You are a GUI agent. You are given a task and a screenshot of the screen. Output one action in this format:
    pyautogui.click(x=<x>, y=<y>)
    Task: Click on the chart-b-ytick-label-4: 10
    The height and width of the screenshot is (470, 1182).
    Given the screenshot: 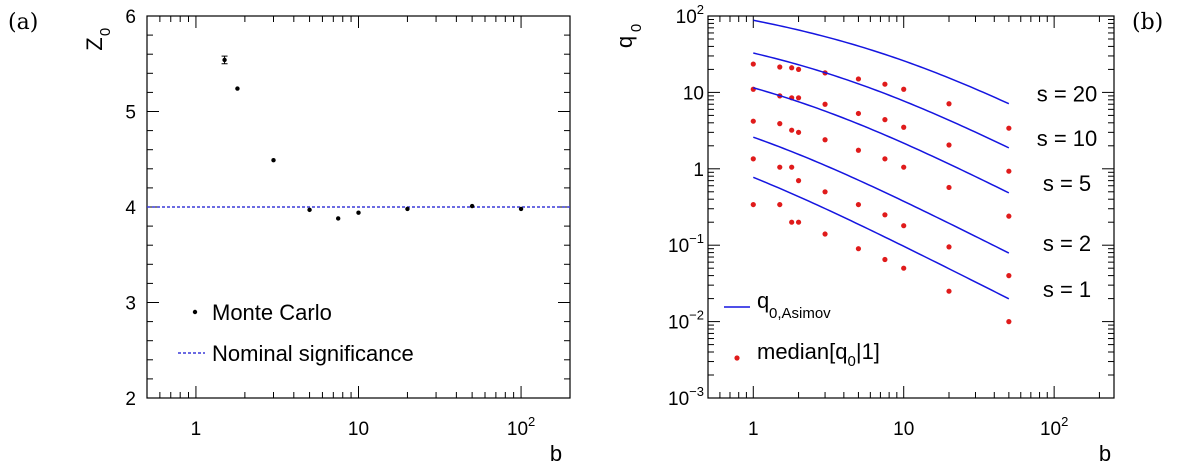 What is the action you would take?
    pyautogui.click(x=693, y=93)
    